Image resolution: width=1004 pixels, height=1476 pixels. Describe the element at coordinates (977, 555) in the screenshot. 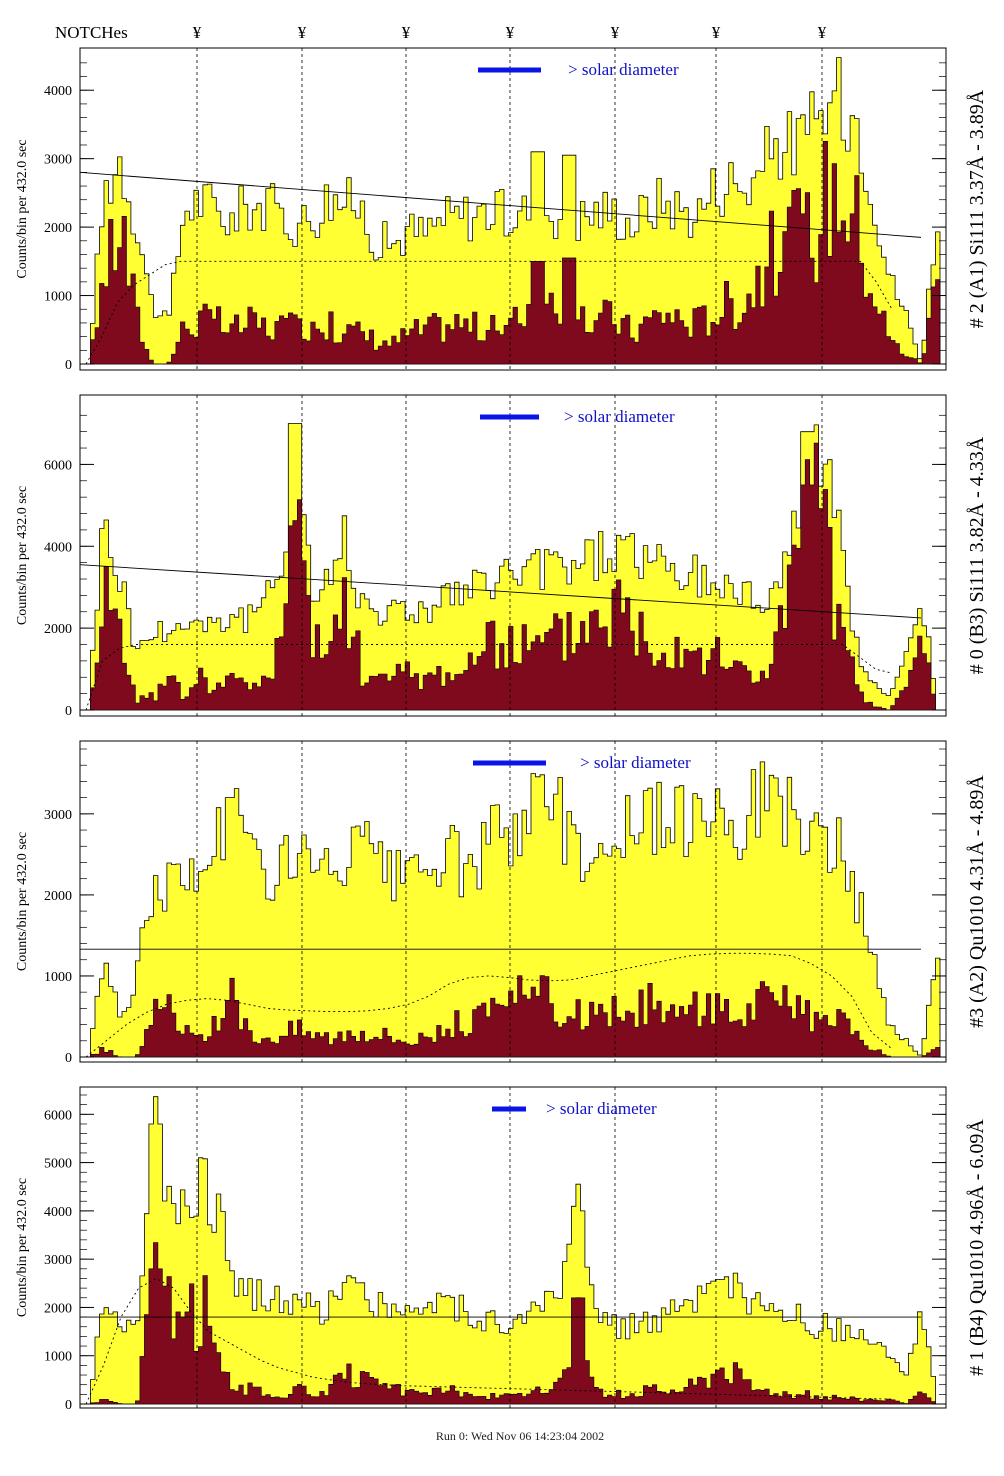

I see `detector-label: # 0 (B3) Si111 3.82Å - 4.33Å` at that location.